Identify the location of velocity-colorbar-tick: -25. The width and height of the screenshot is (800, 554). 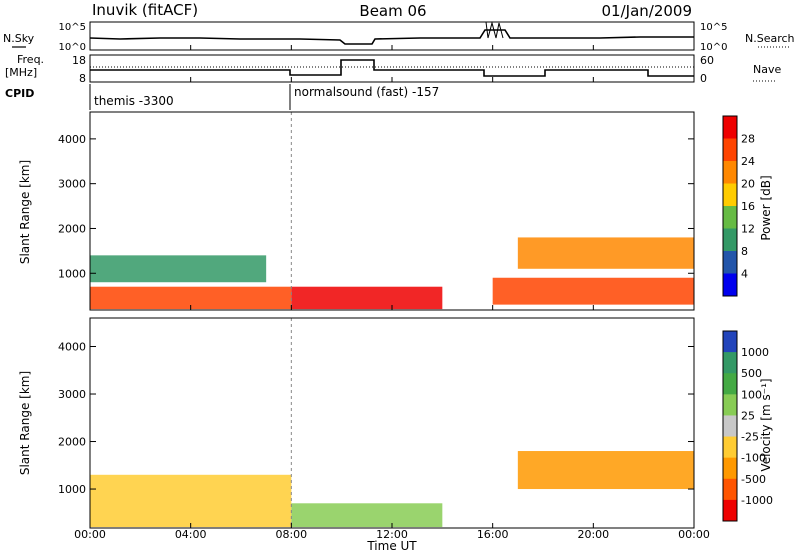
(750, 437).